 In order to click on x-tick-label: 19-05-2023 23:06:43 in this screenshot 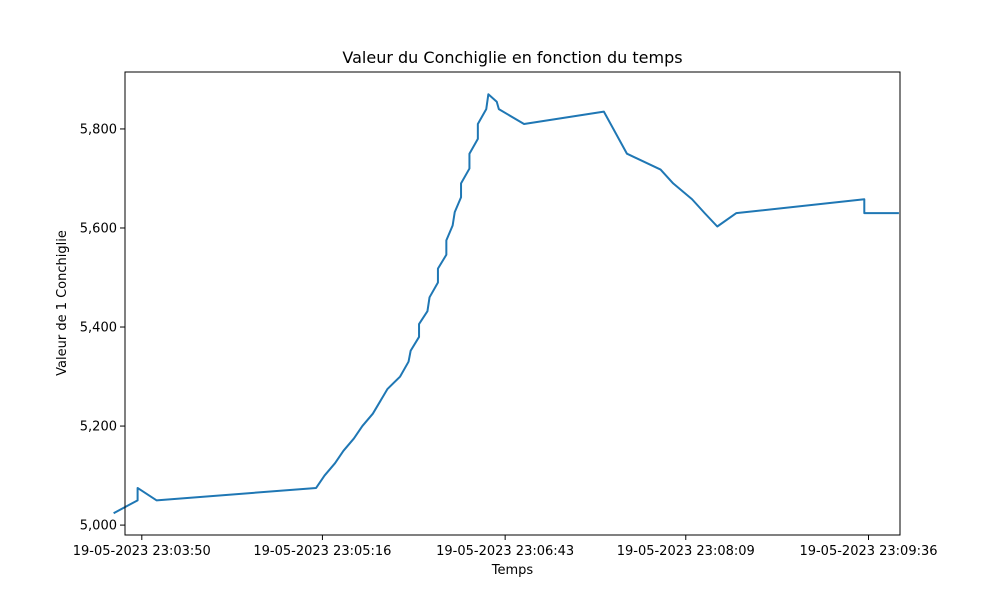, I will do `click(505, 551)`.